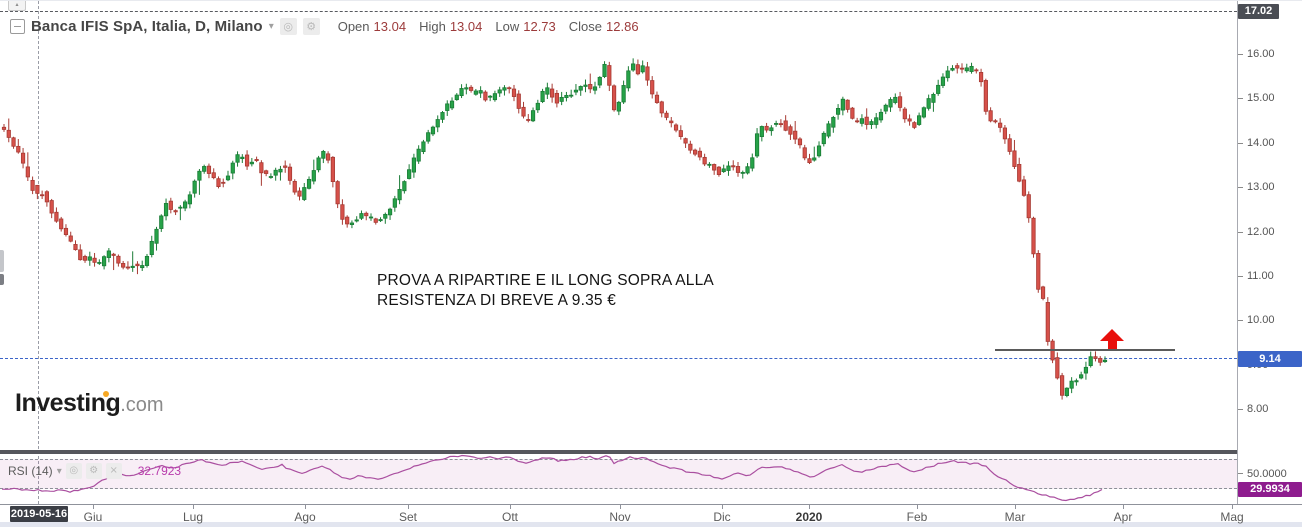  What do you see at coordinates (38, 252) in the screenshot?
I see `crosshair-vertical-line` at bounding box center [38, 252].